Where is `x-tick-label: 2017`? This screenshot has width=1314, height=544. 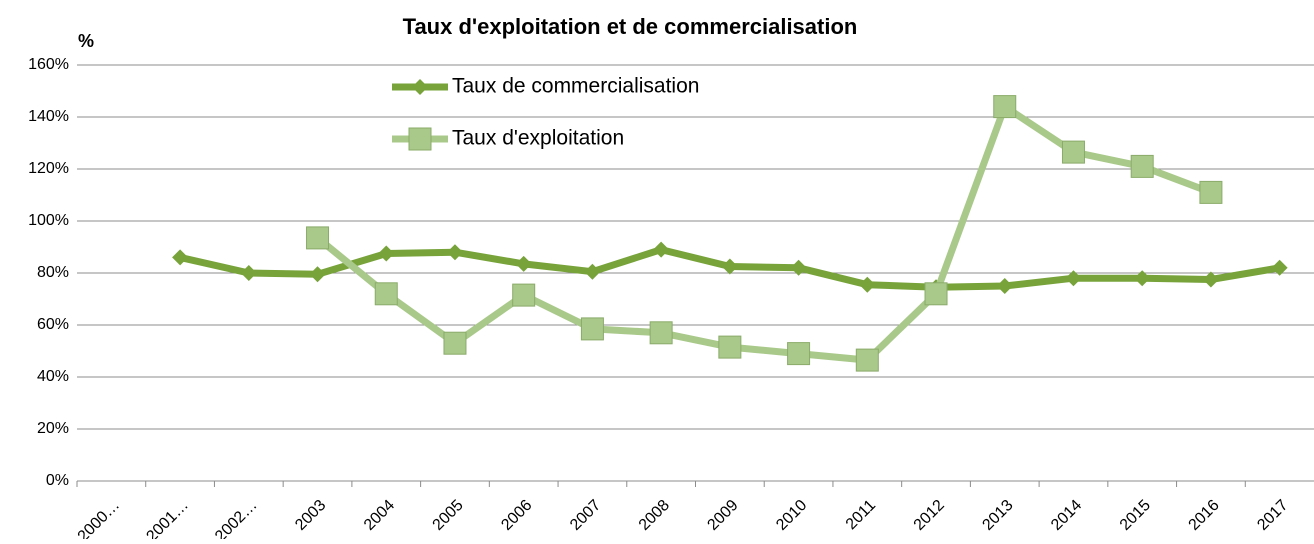 x-tick-label: 2017 is located at coordinates (1272, 515).